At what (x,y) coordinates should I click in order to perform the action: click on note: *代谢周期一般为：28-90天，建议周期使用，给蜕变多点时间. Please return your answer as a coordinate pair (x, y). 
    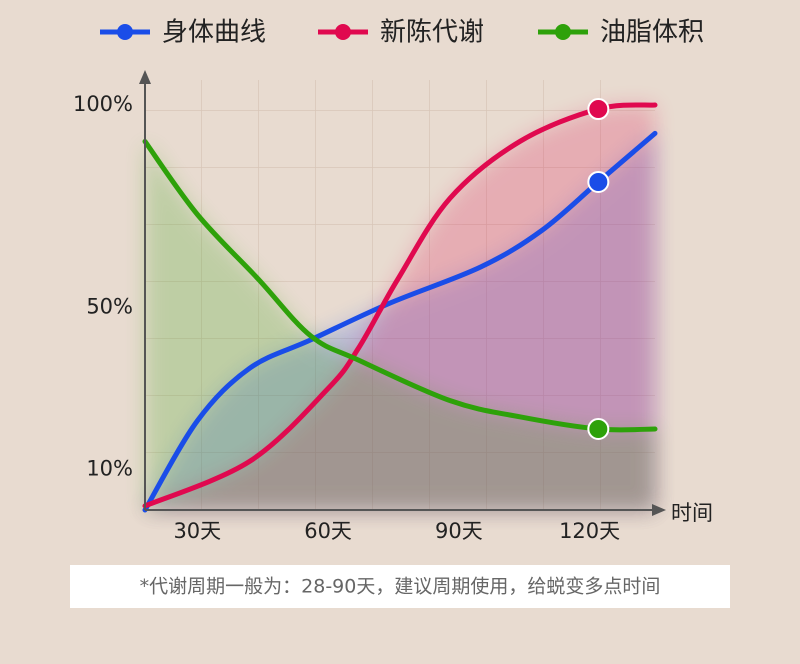
    Looking at the image, I should click on (400, 587).